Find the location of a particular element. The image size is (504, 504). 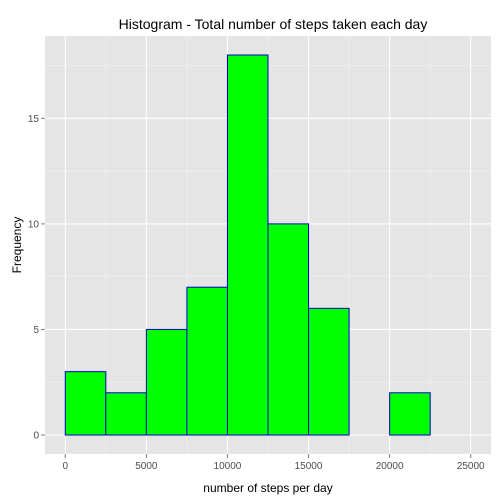

x-axis-title: number of steps per day is located at coordinates (267, 488).